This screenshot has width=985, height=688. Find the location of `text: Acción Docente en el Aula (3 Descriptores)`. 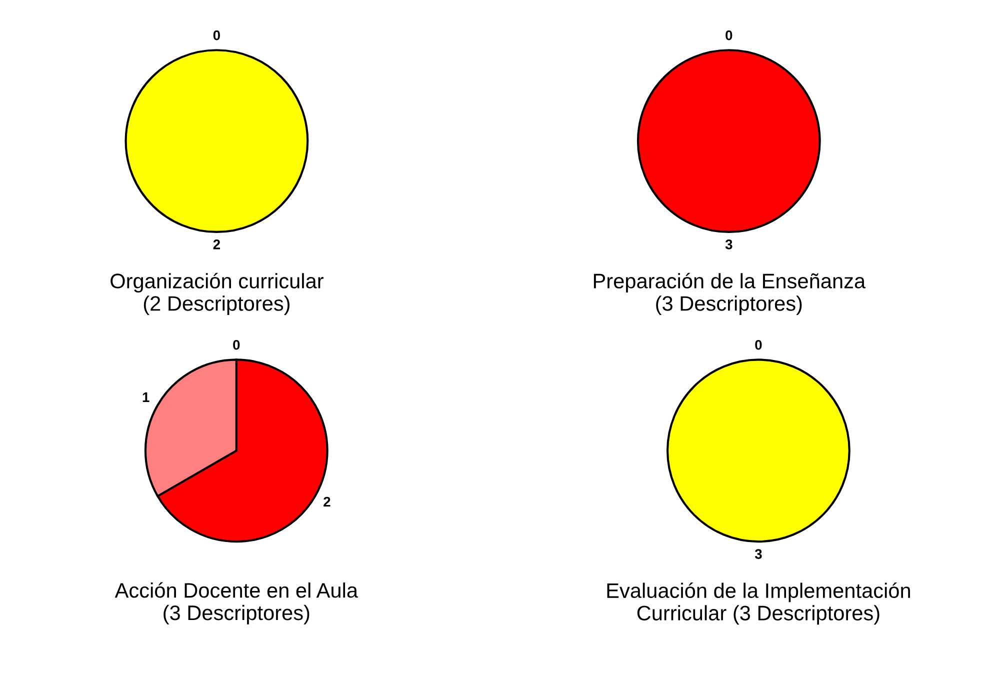

text: Acción Docente en el Aula (3 Descriptores) is located at coordinates (236, 603).